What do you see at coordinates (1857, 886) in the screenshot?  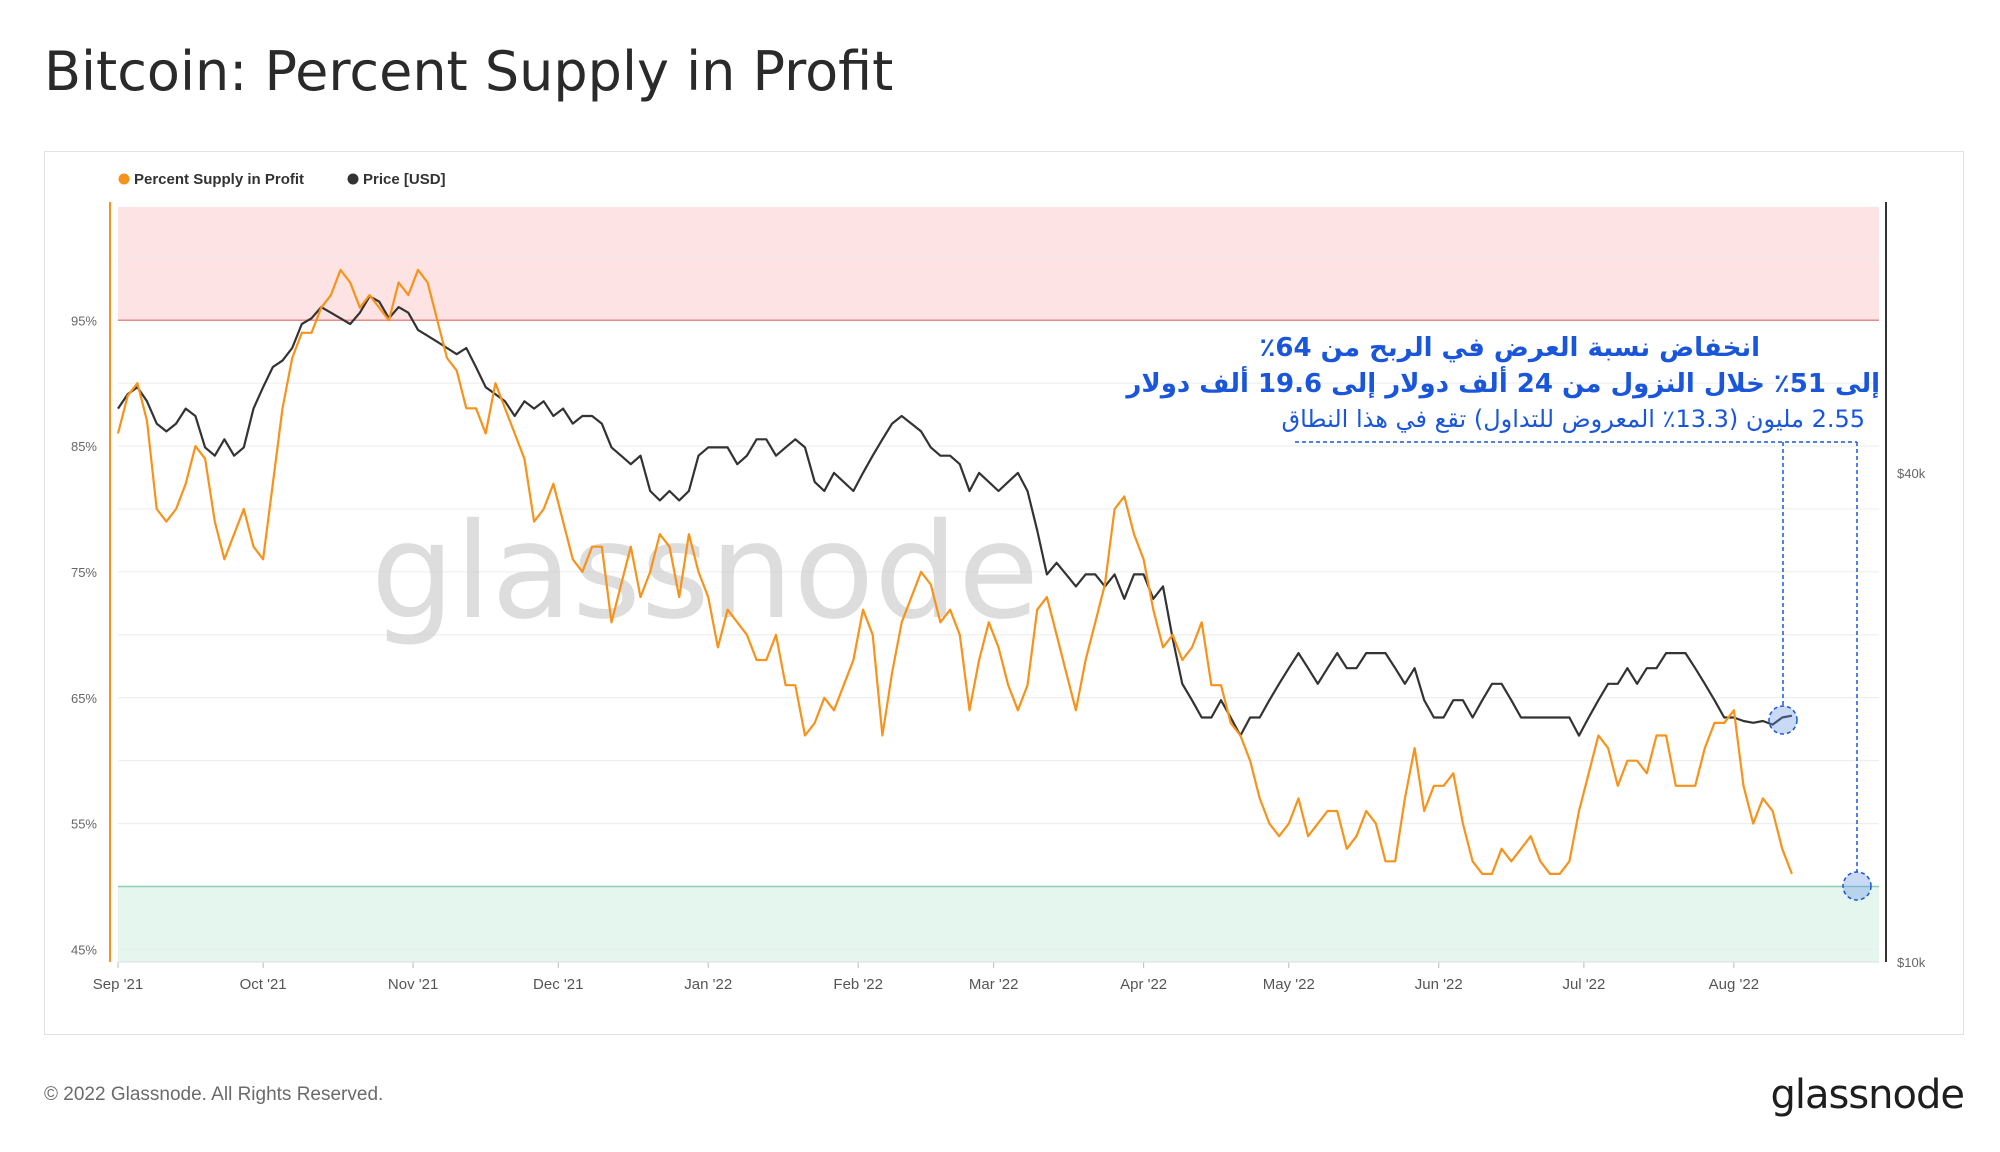 I see `highlight-circle-end` at bounding box center [1857, 886].